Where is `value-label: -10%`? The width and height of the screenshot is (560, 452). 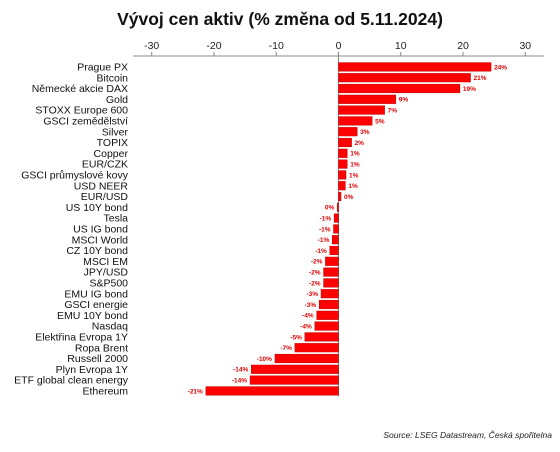 value-label: -10% is located at coordinates (264, 359).